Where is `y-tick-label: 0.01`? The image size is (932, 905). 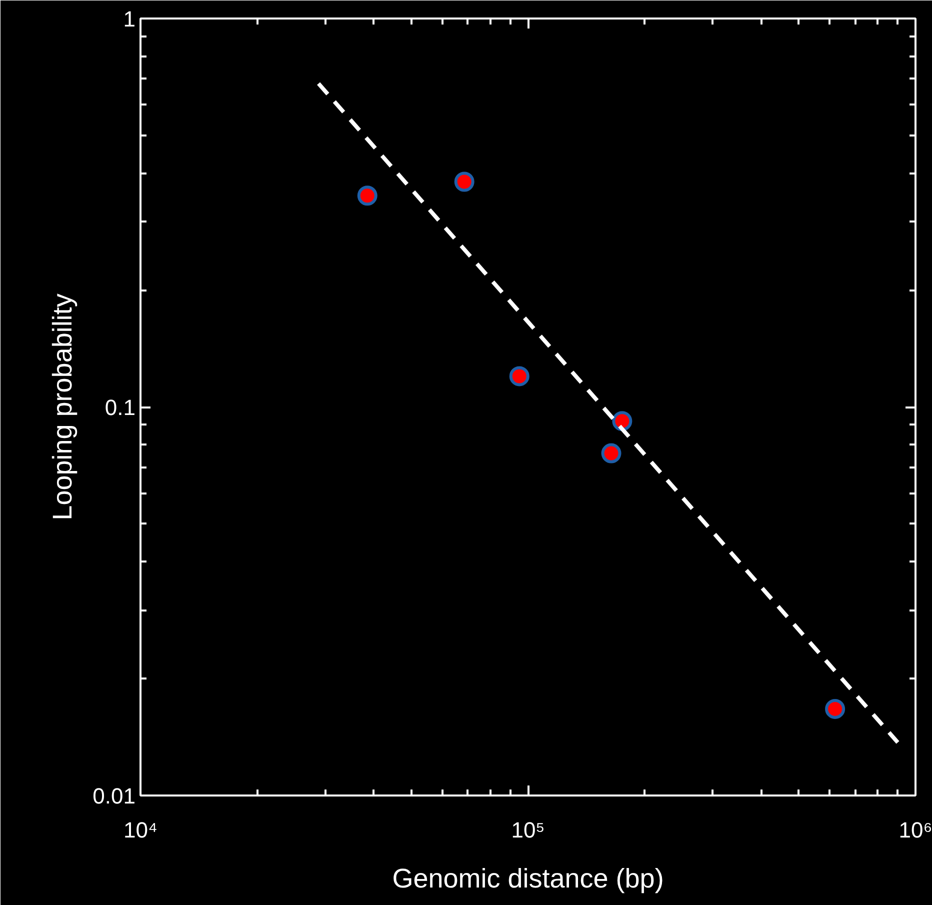
y-tick-label: 0.01 is located at coordinates (114, 796).